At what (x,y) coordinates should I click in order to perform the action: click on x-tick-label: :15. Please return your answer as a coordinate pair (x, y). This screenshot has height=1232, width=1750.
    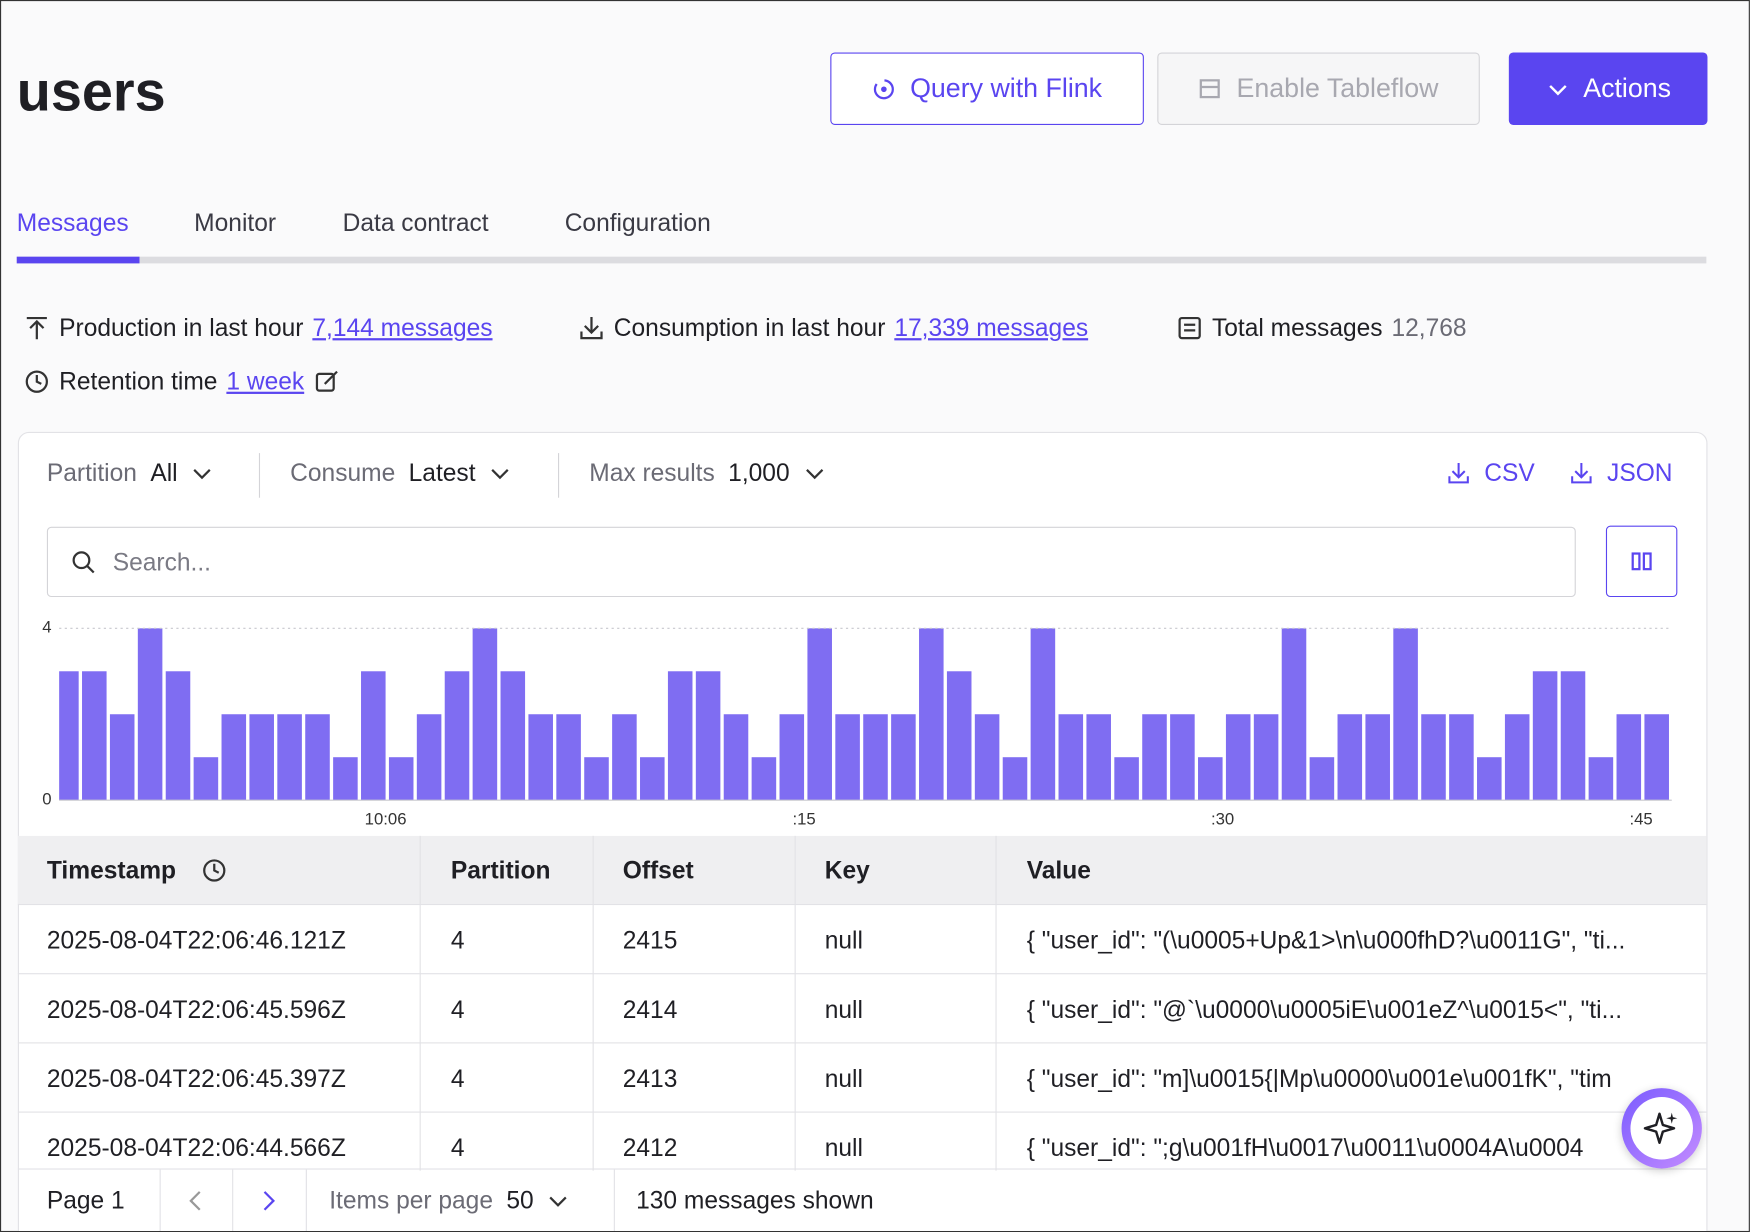
    Looking at the image, I should click on (803, 819).